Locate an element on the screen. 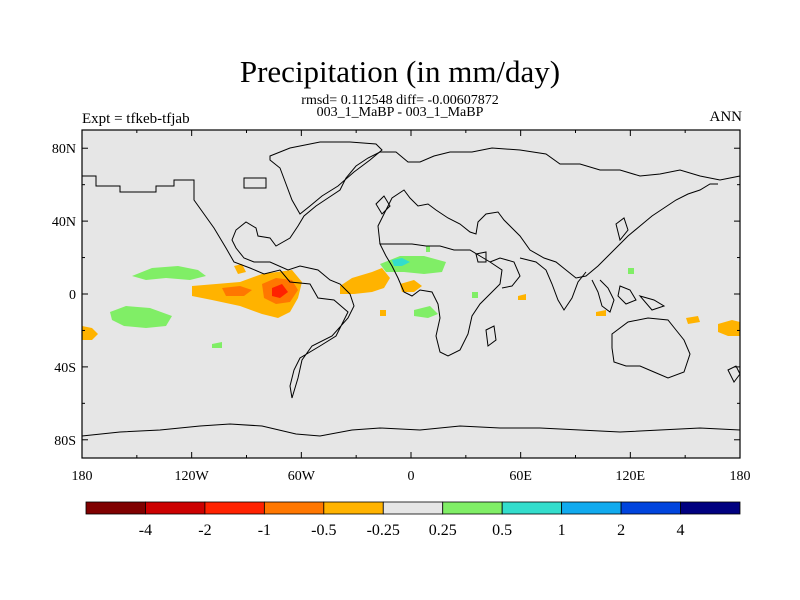  colorbar-label: -4 is located at coordinates (145, 530).